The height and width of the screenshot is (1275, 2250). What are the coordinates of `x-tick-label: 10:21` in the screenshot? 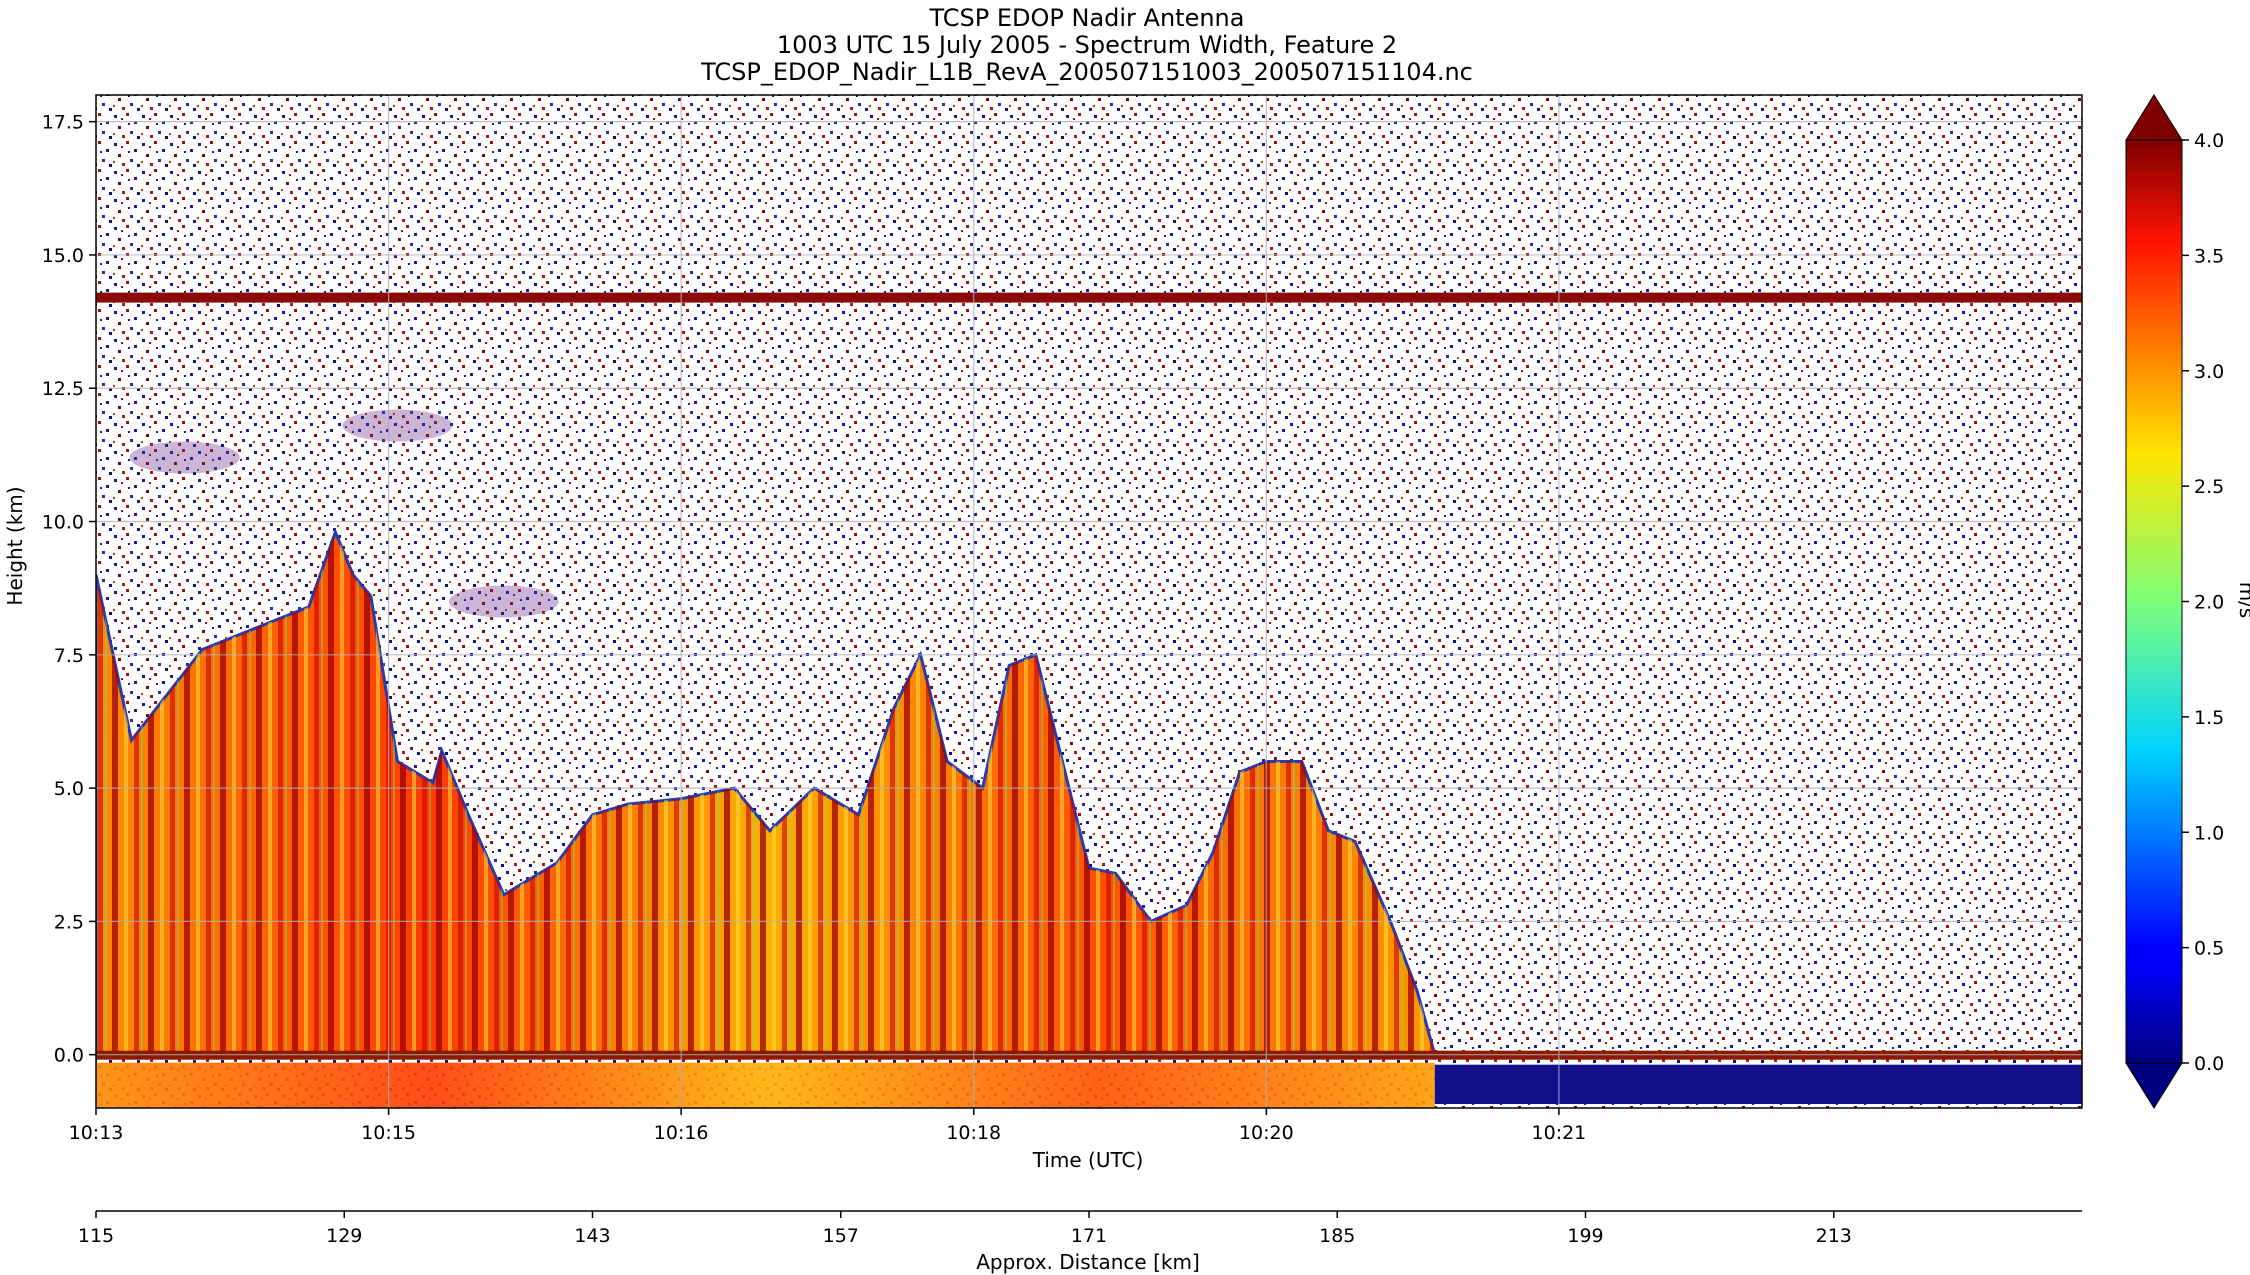 It's located at (1559, 1133).